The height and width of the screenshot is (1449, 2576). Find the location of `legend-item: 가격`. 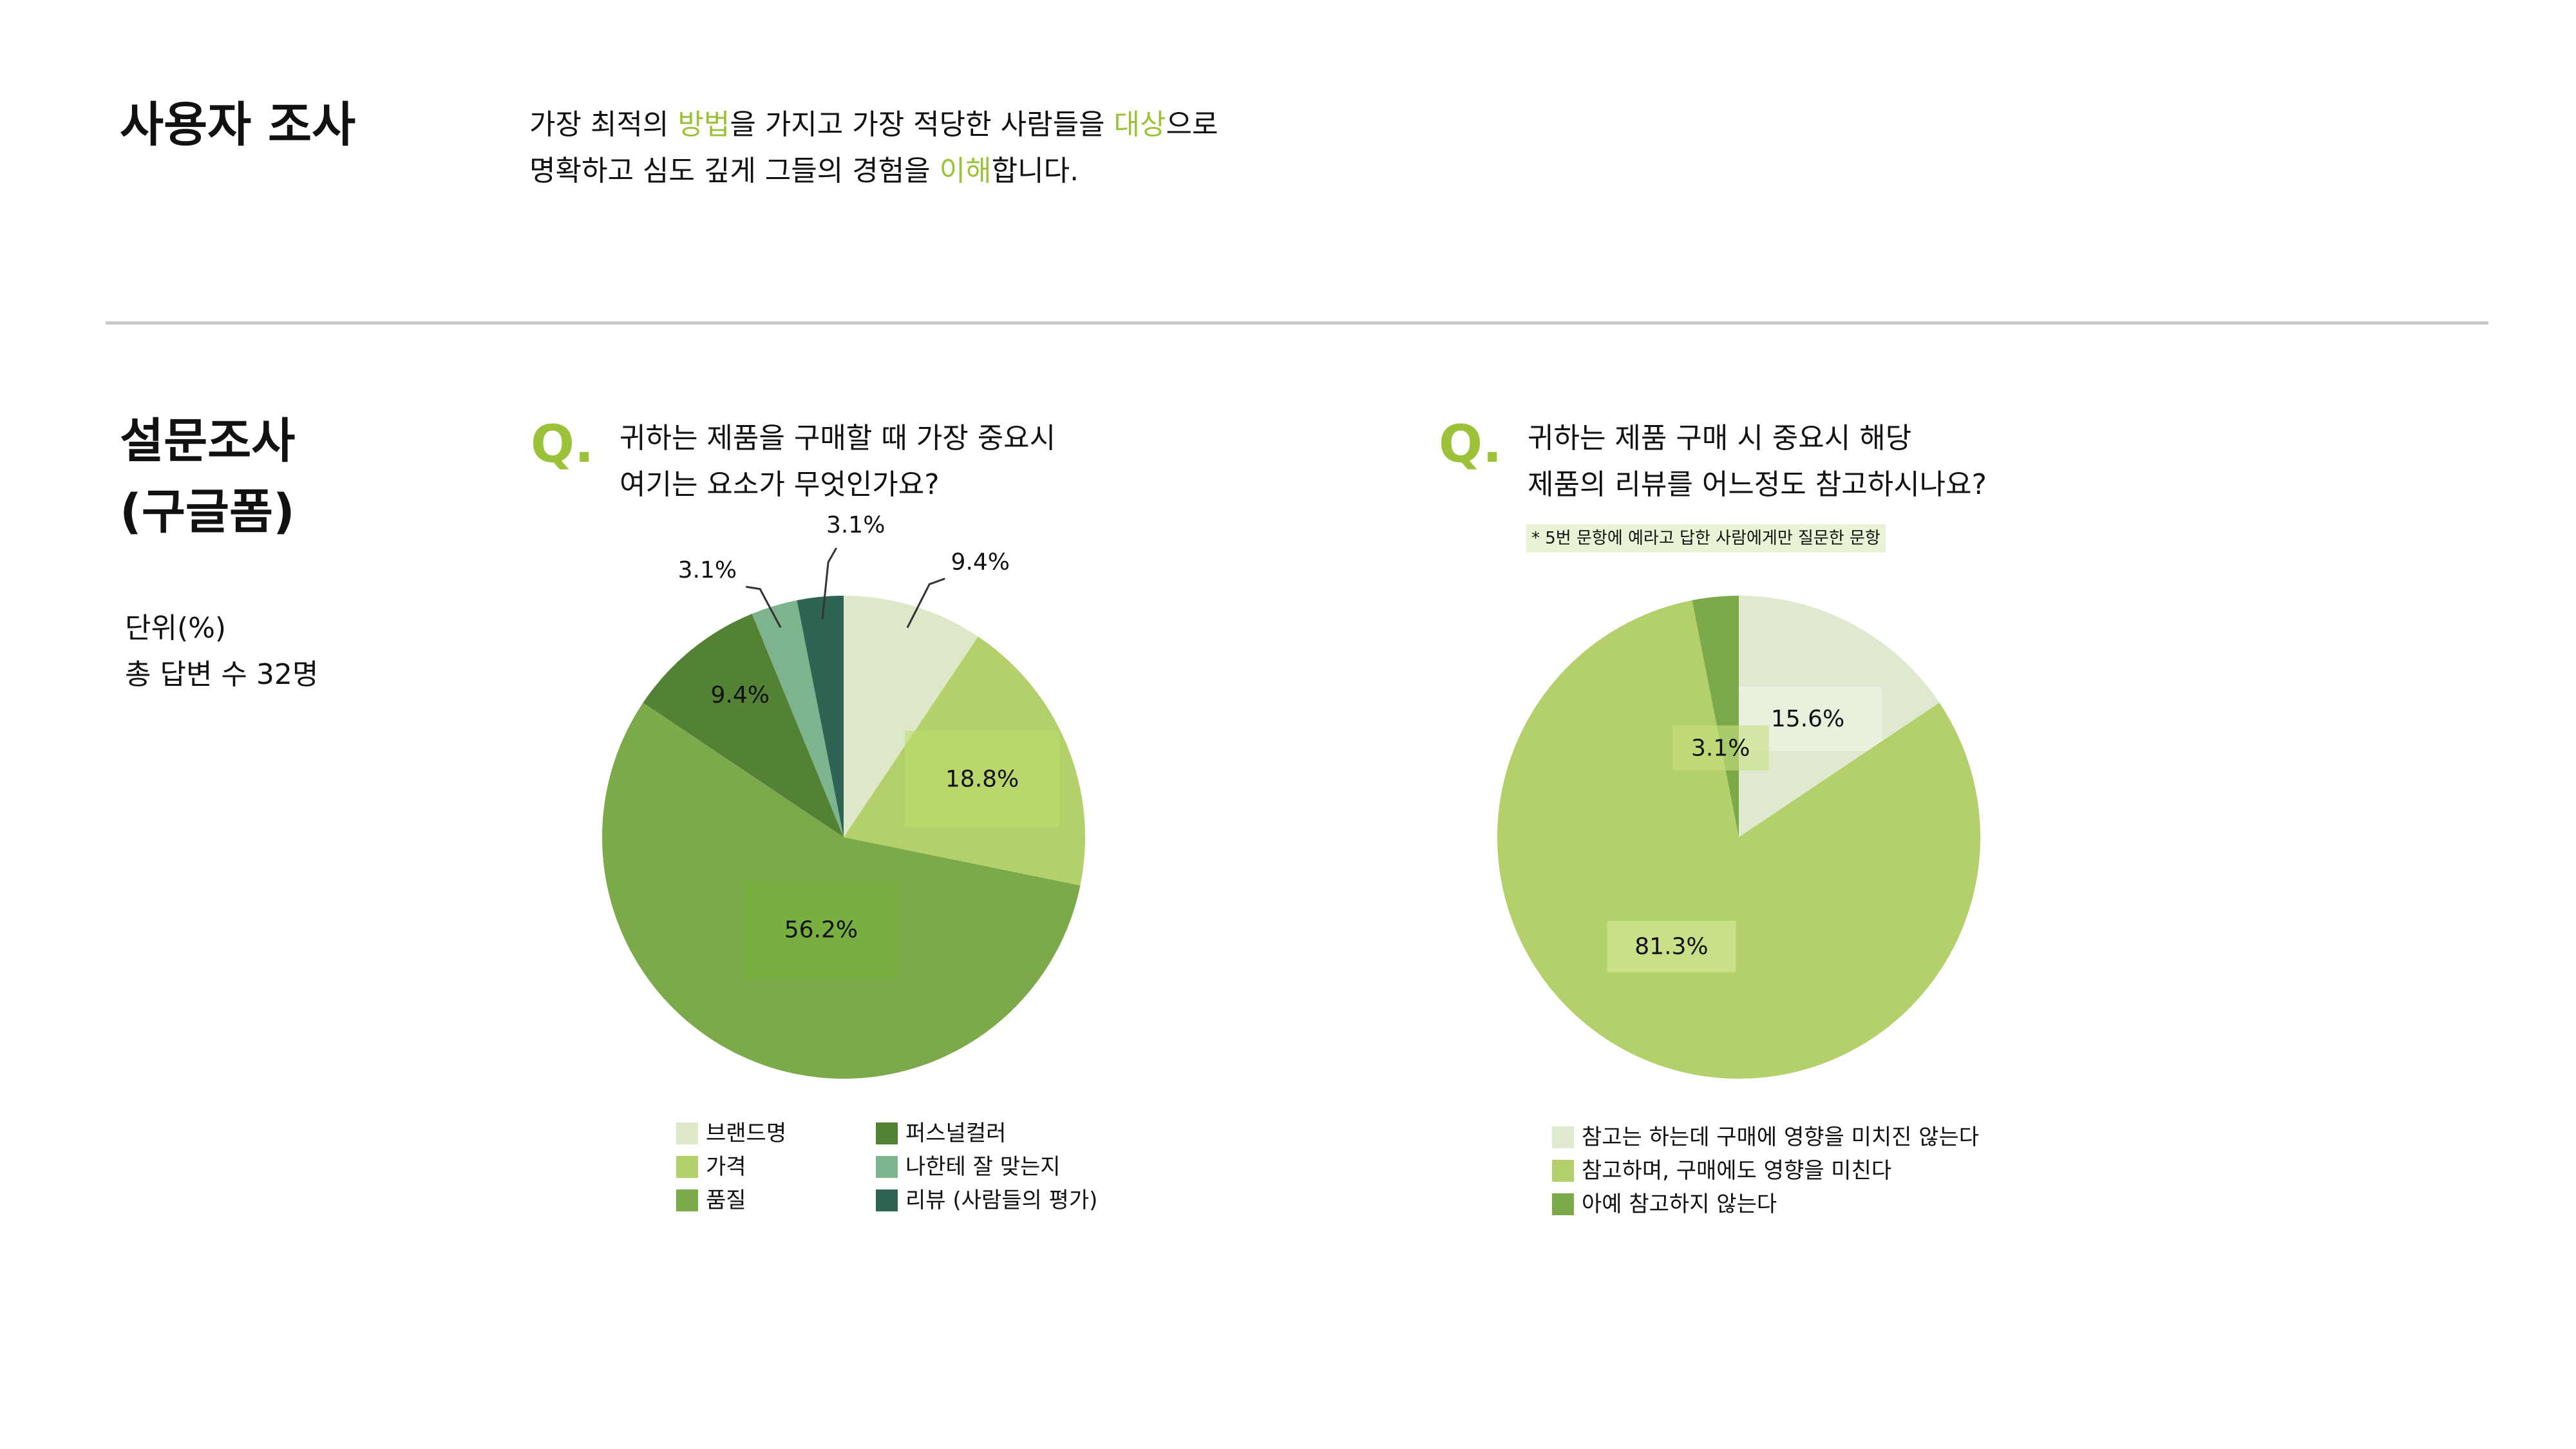

legend-item: 가격 is located at coordinates (776, 1167).